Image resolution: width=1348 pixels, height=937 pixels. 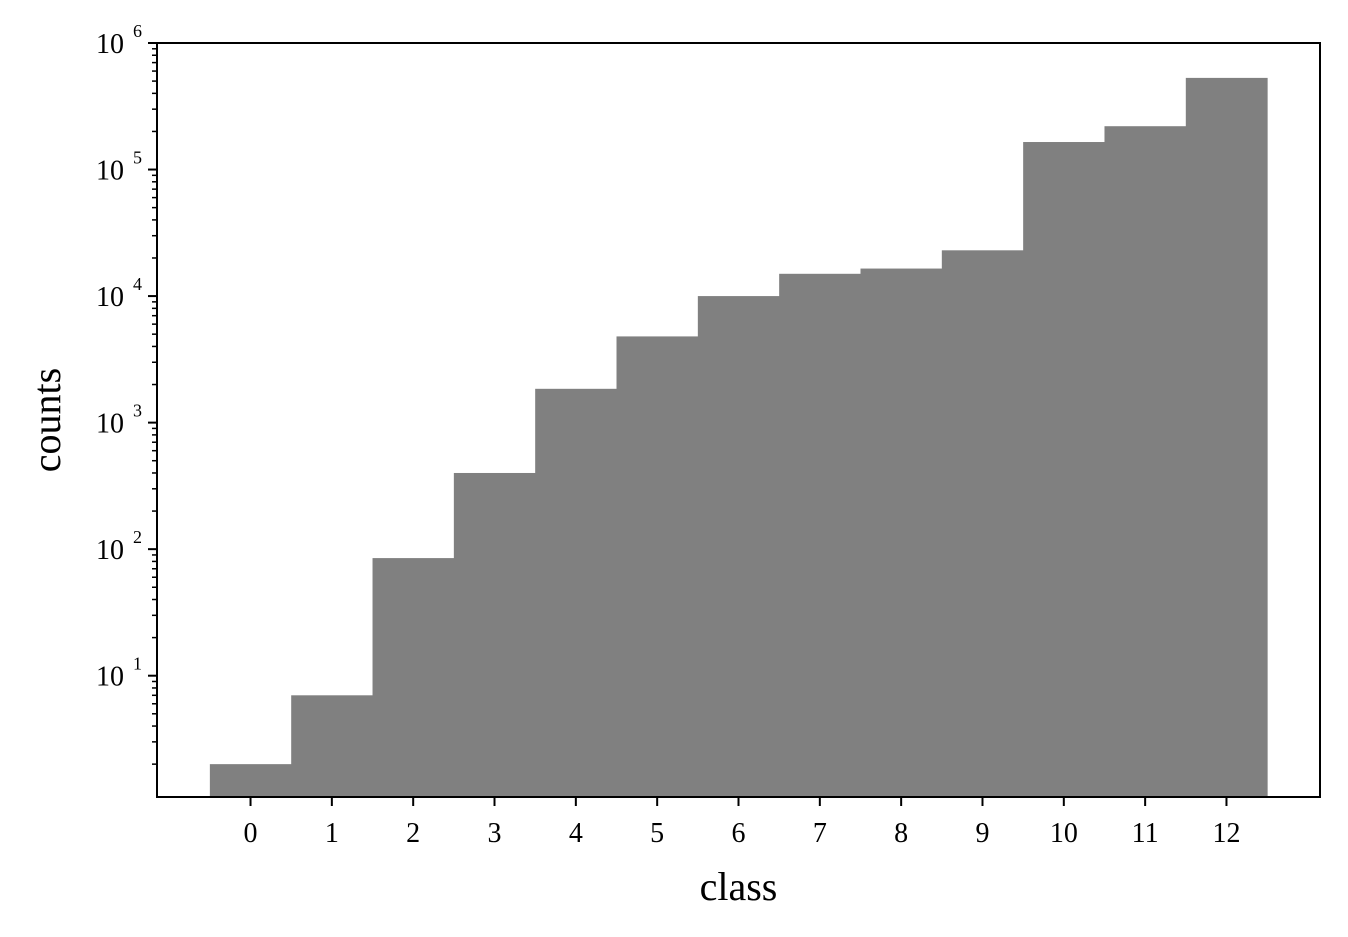 What do you see at coordinates (901, 833) in the screenshot?
I see `x-tick-label-8: 8` at bounding box center [901, 833].